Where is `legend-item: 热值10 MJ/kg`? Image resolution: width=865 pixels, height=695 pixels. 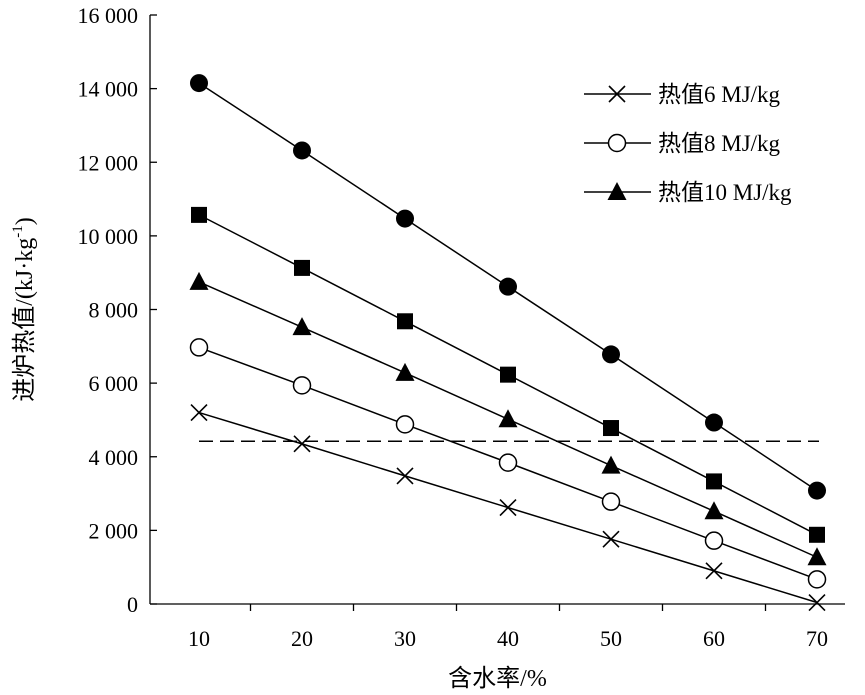
legend-item: 热值10 MJ/kg is located at coordinates (688, 192).